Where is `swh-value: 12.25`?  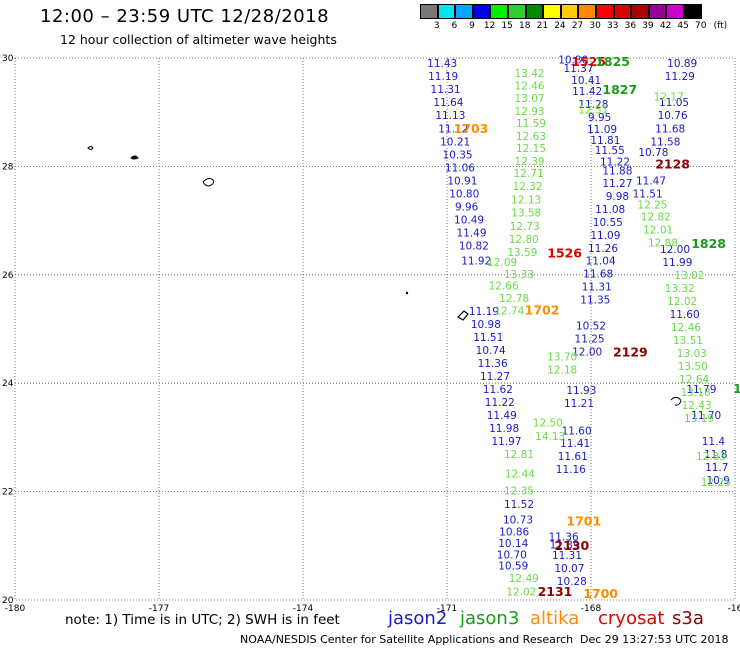 swh-value: 12.25 is located at coordinates (652, 206).